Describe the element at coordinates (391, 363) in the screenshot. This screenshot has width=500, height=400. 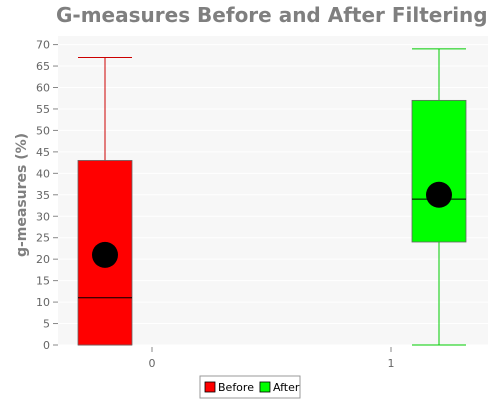
I see `x-tick-label: 1` at that location.